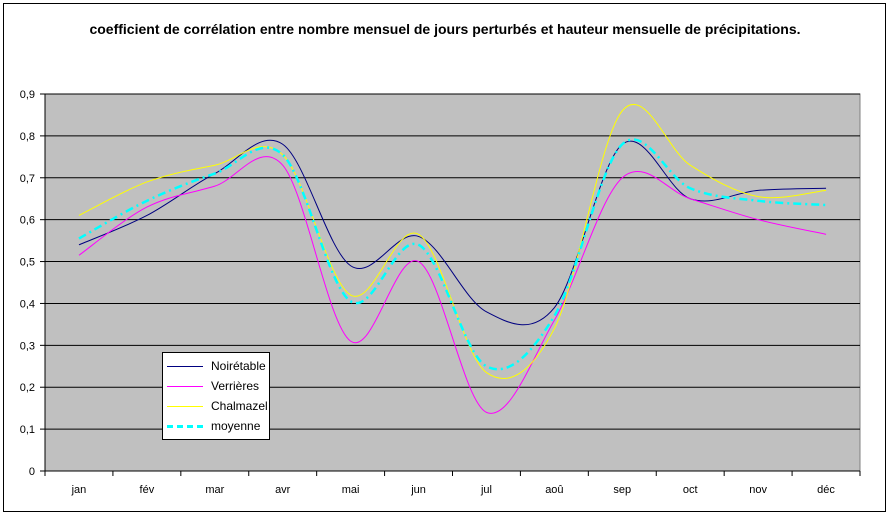 Image resolution: width=891 pixels, height=517 pixels. Describe the element at coordinates (283, 490) in the screenshot. I see `x-tick-label: avr` at that location.